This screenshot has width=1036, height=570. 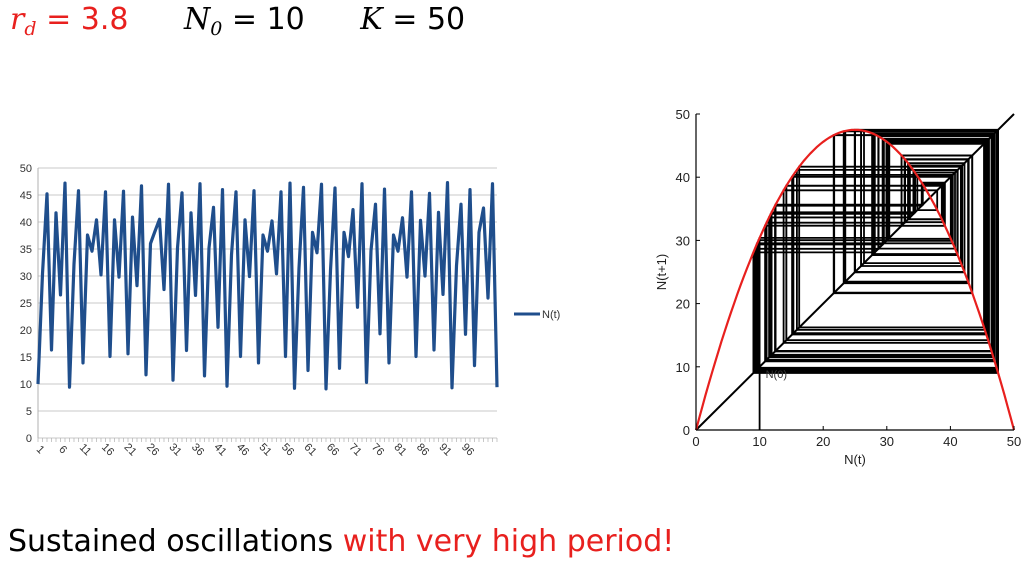 What do you see at coordinates (26, 196) in the screenshot?
I see `y-tick-label-45: 45` at bounding box center [26, 196].